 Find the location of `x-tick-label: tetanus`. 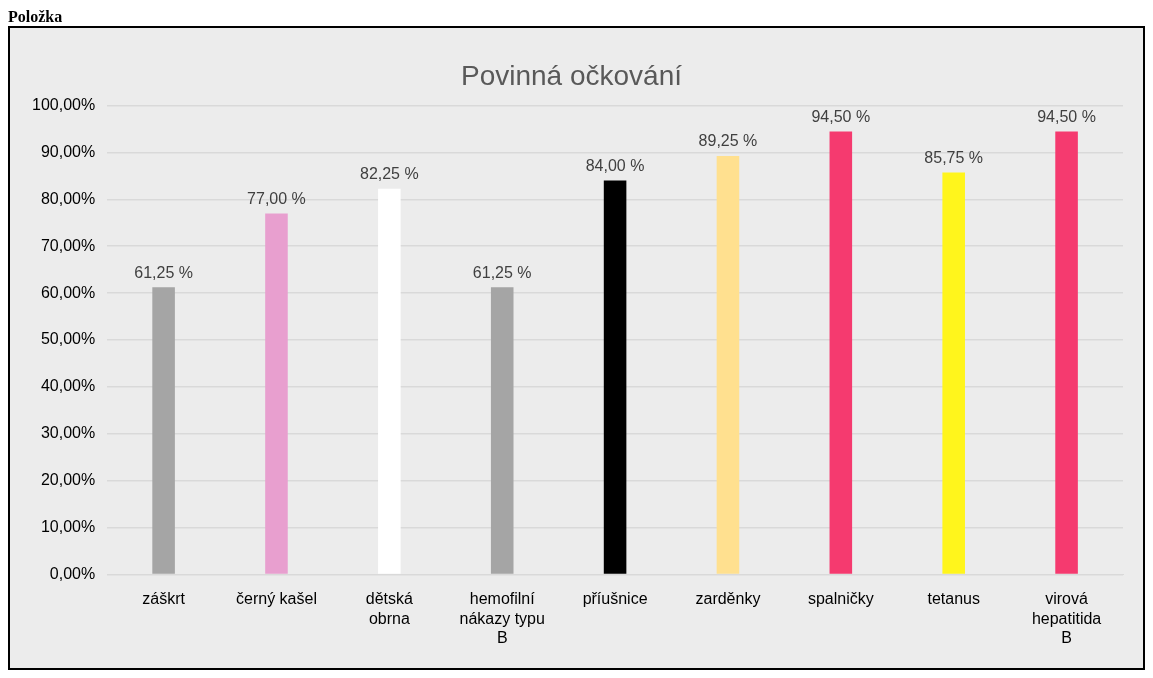

x-tick-label: tetanus is located at coordinates (953, 599).